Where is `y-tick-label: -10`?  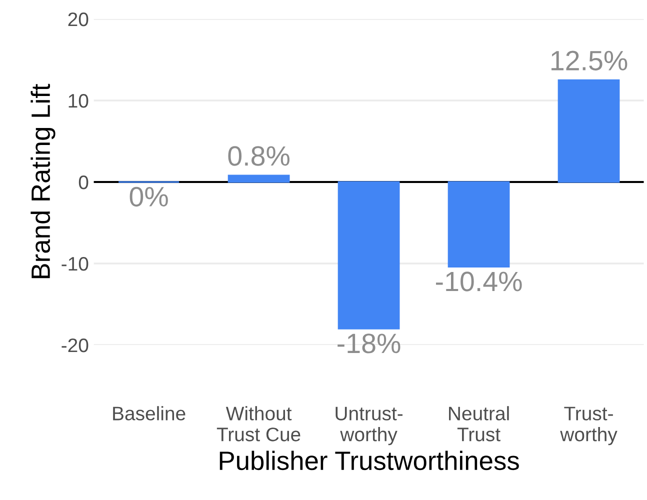
y-tick-label: -10 is located at coordinates (75, 263).